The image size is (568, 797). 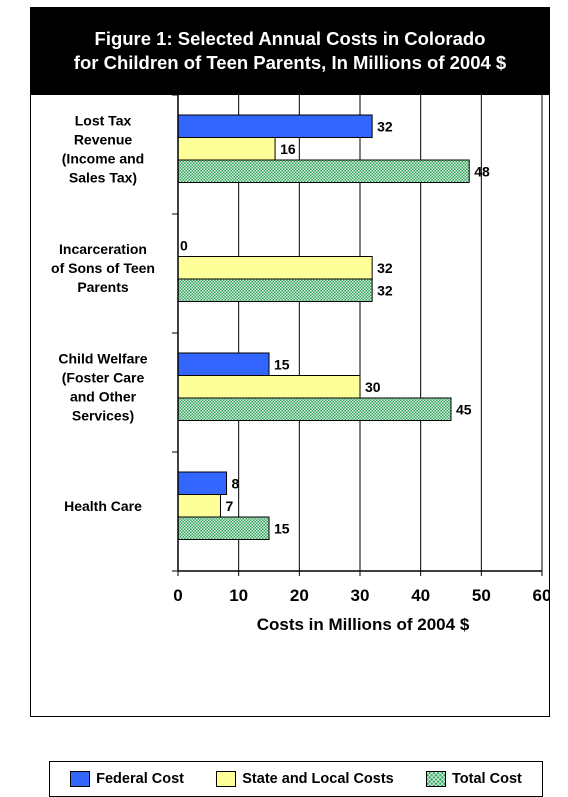 What do you see at coordinates (436, 779) in the screenshot?
I see `legend-swatch-total` at bounding box center [436, 779].